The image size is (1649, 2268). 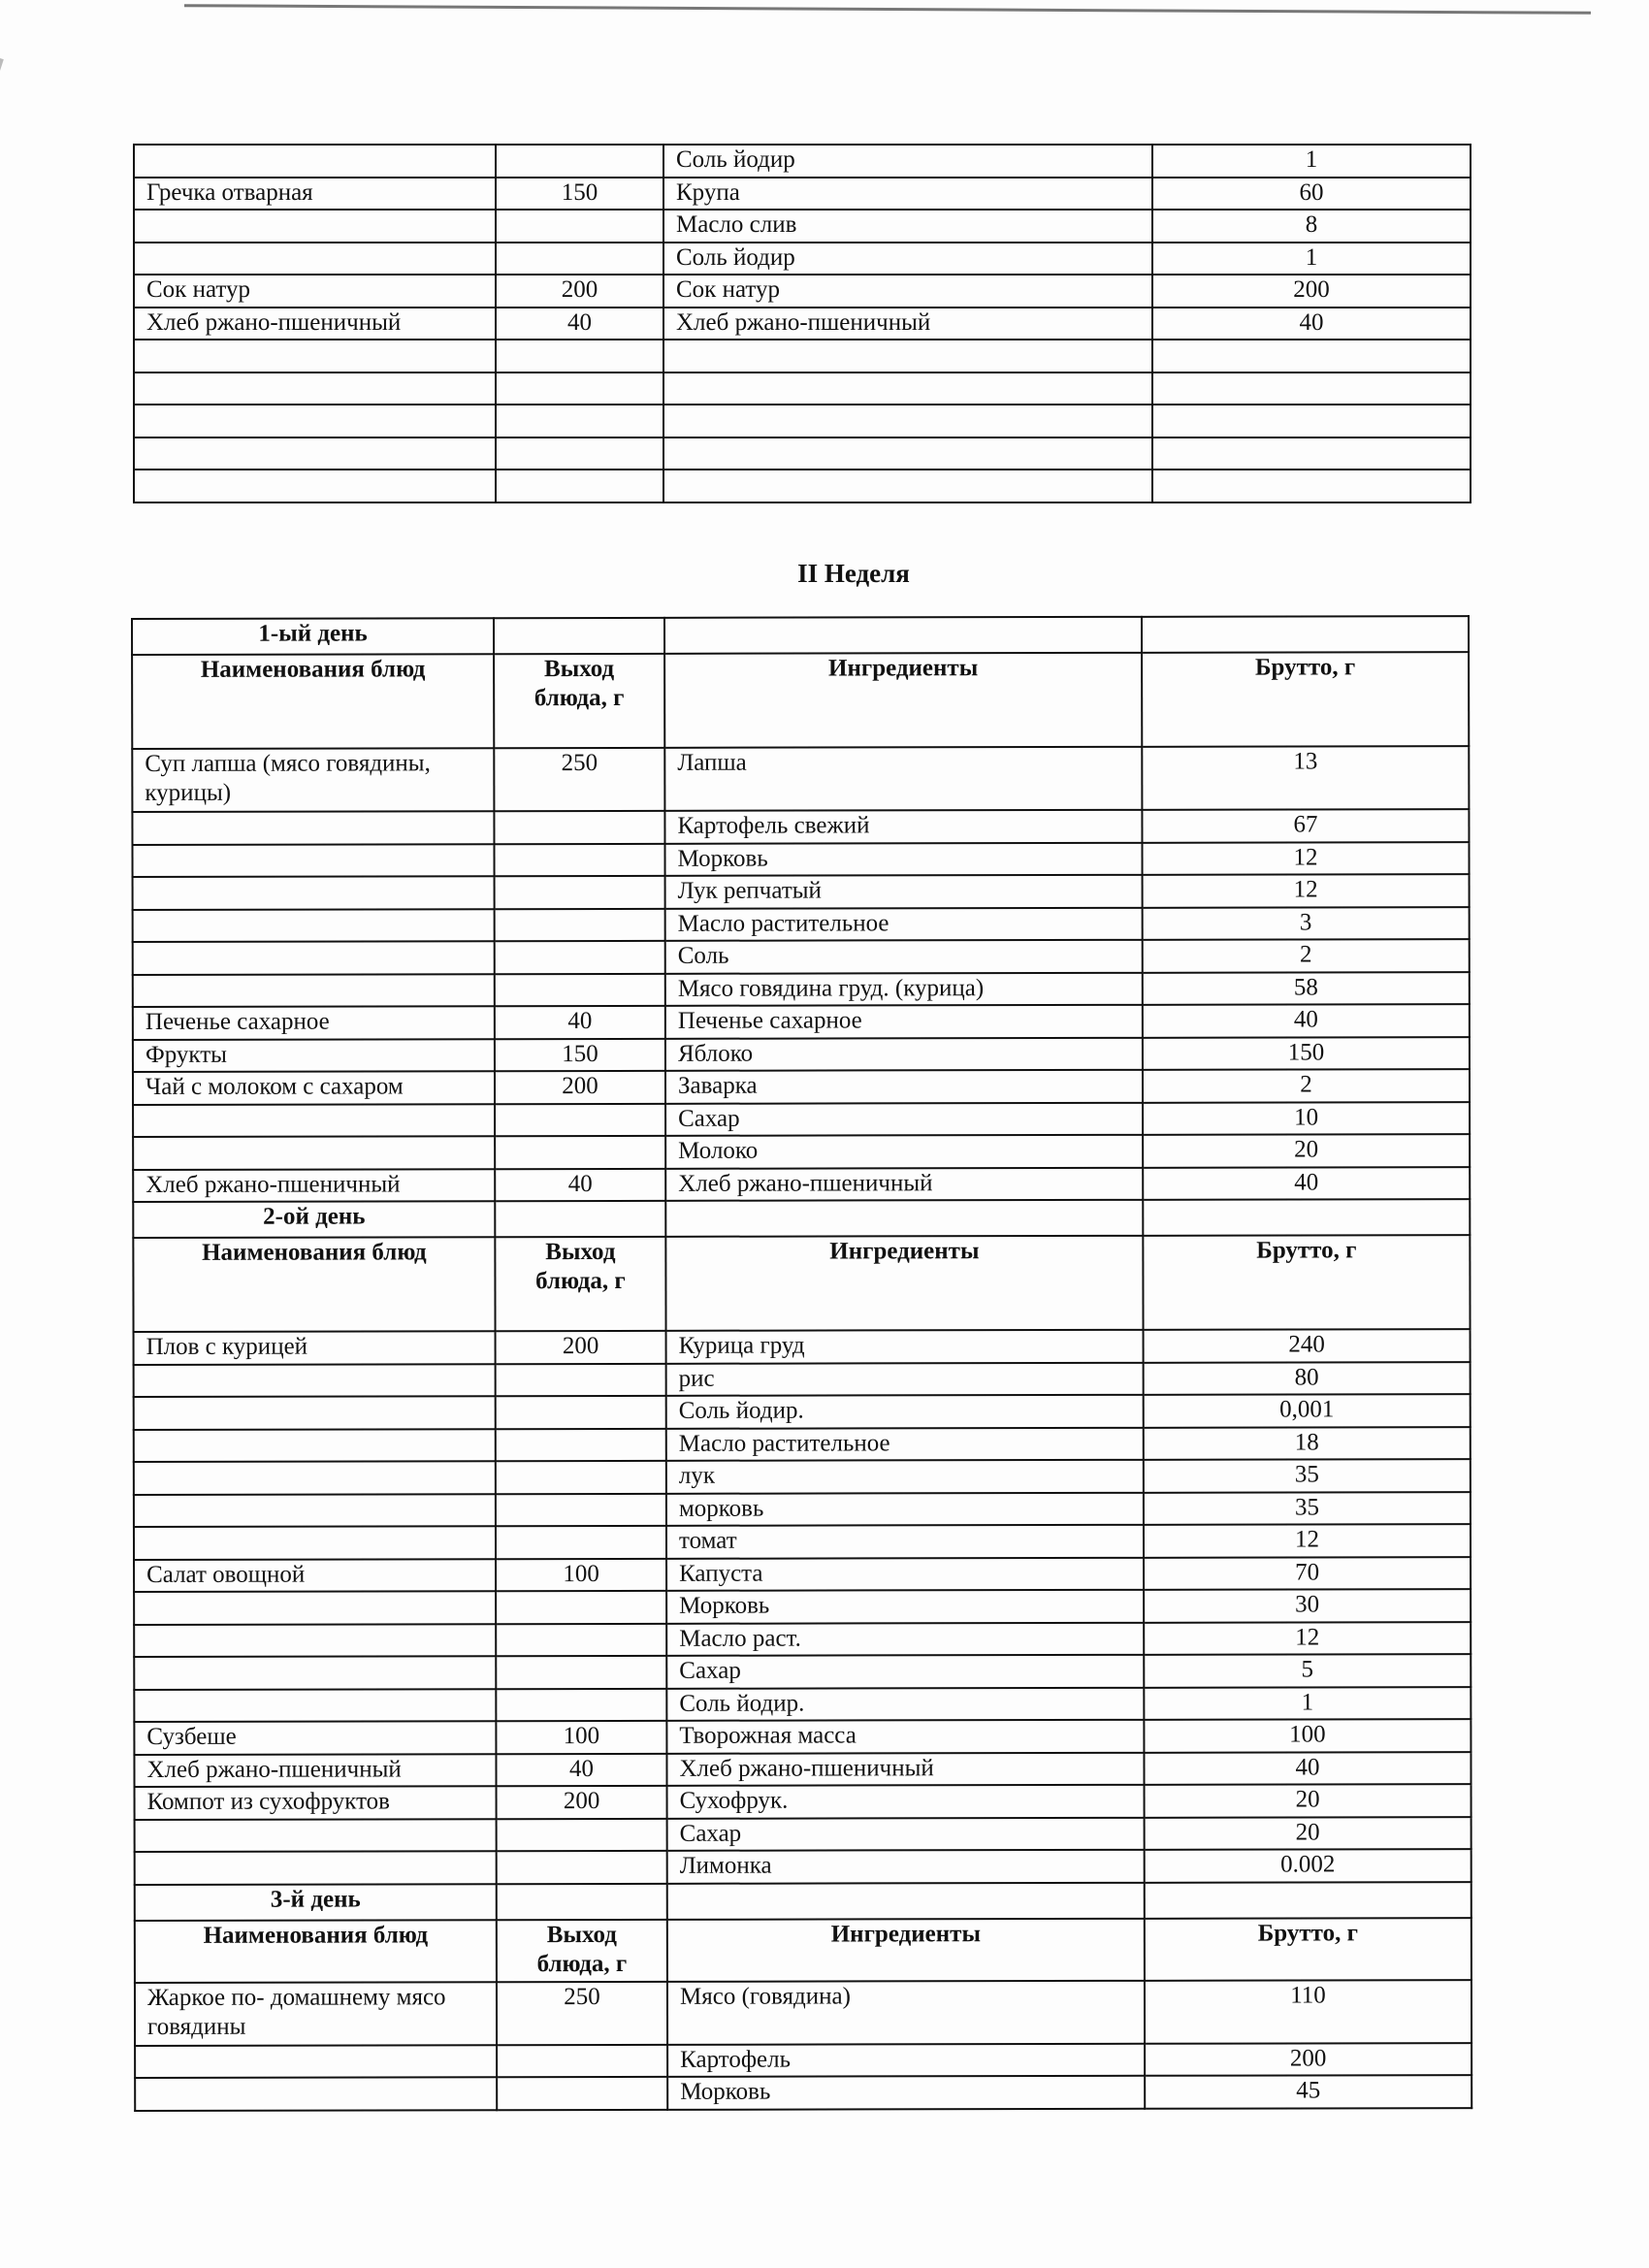 What do you see at coordinates (801, 1022) in the screenshot?
I see `table-row: Печенье сахарное 40 Печенье сахарное 40` at bounding box center [801, 1022].